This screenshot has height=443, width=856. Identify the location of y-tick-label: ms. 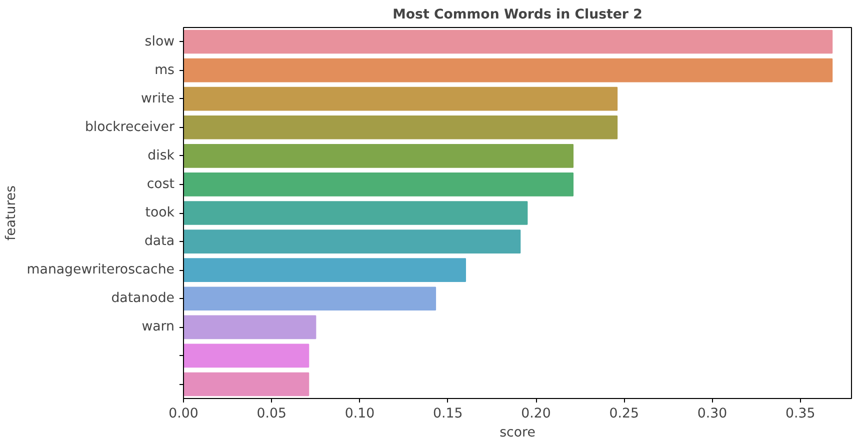
(164, 70).